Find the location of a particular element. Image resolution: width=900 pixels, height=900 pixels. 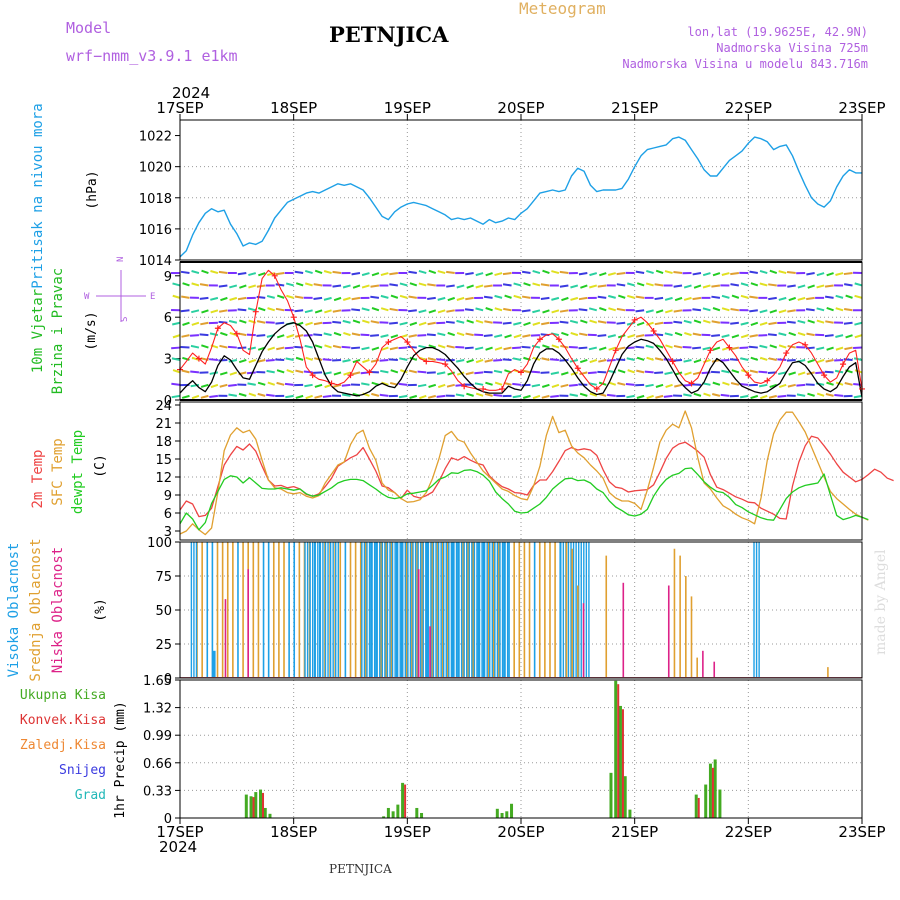

wind-ytick-label: 3 is located at coordinates (168, 360).